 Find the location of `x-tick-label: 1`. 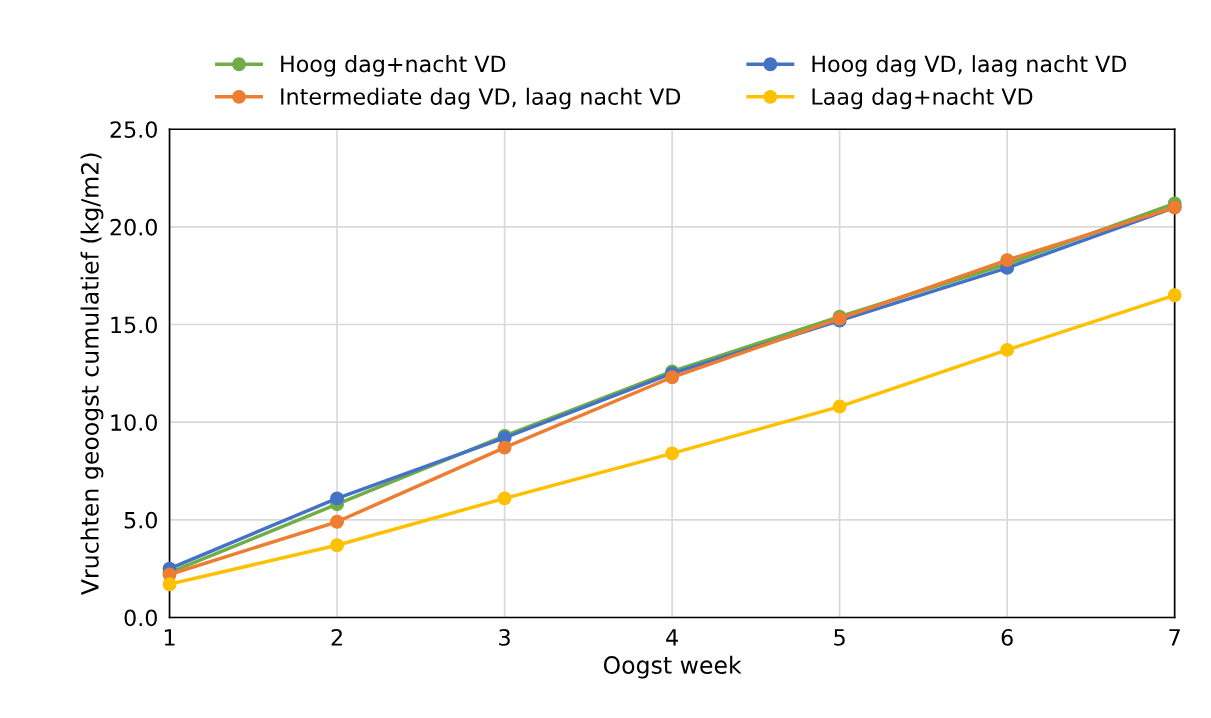

x-tick-label: 1 is located at coordinates (169, 637).